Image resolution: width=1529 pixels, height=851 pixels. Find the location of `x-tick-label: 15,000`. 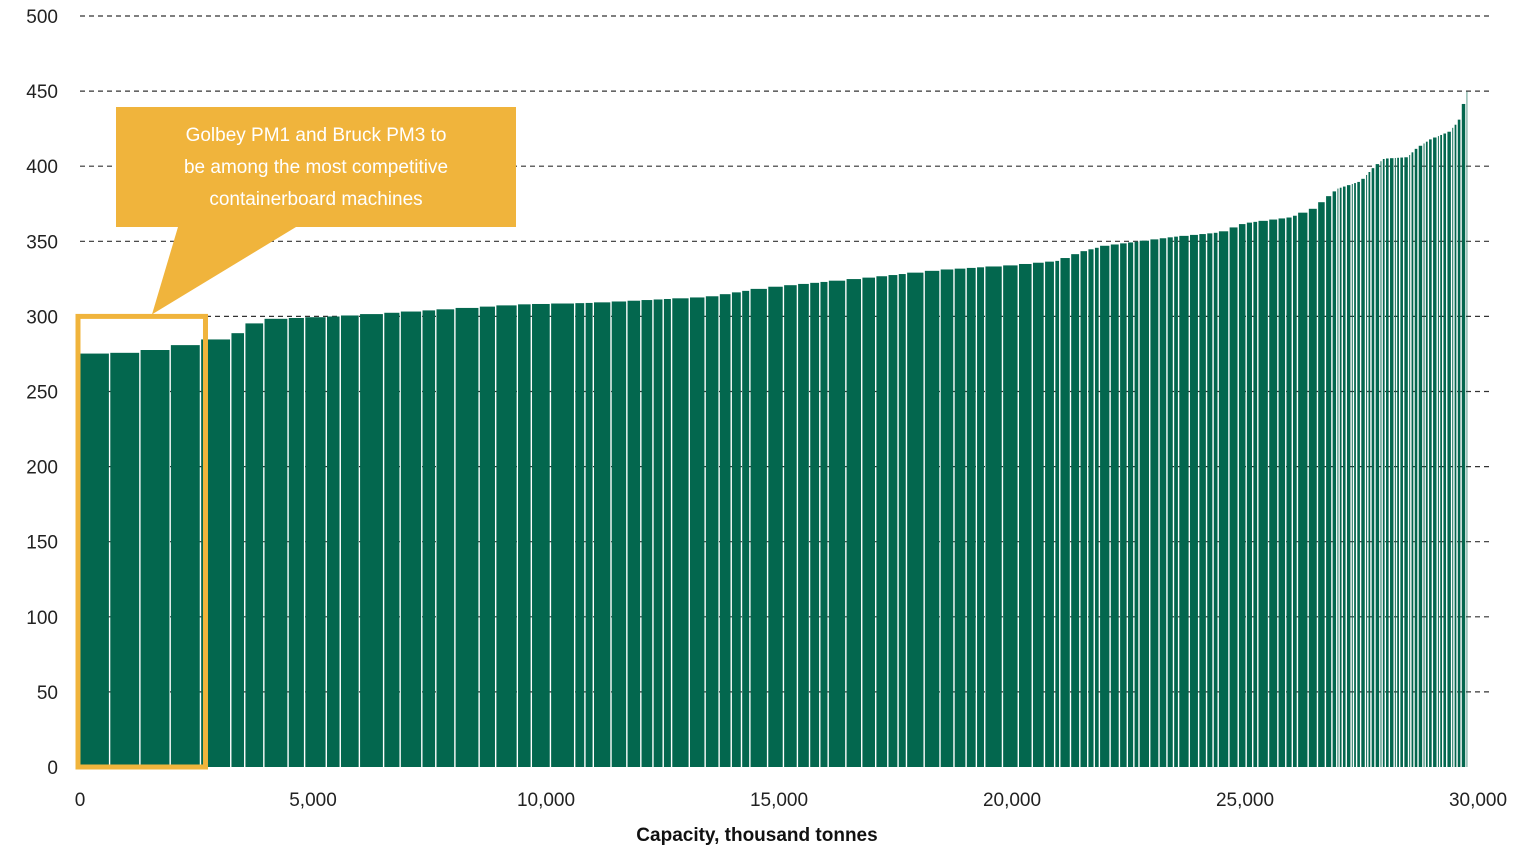

x-tick-label: 15,000 is located at coordinates (779, 800).